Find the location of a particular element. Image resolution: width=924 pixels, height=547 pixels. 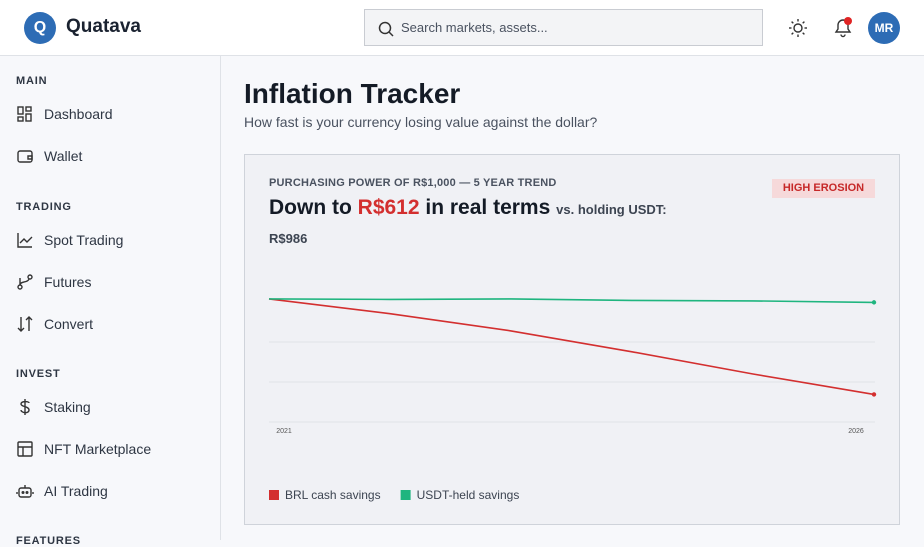

nav-item: Wallet is located at coordinates (111, 156).